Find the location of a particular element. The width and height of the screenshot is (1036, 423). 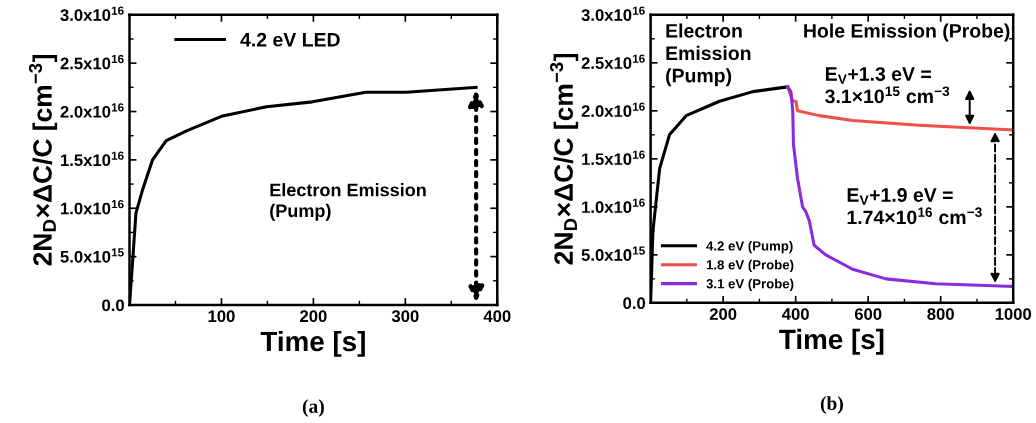

legend-label: 4.2 eV LED is located at coordinates (290, 39).